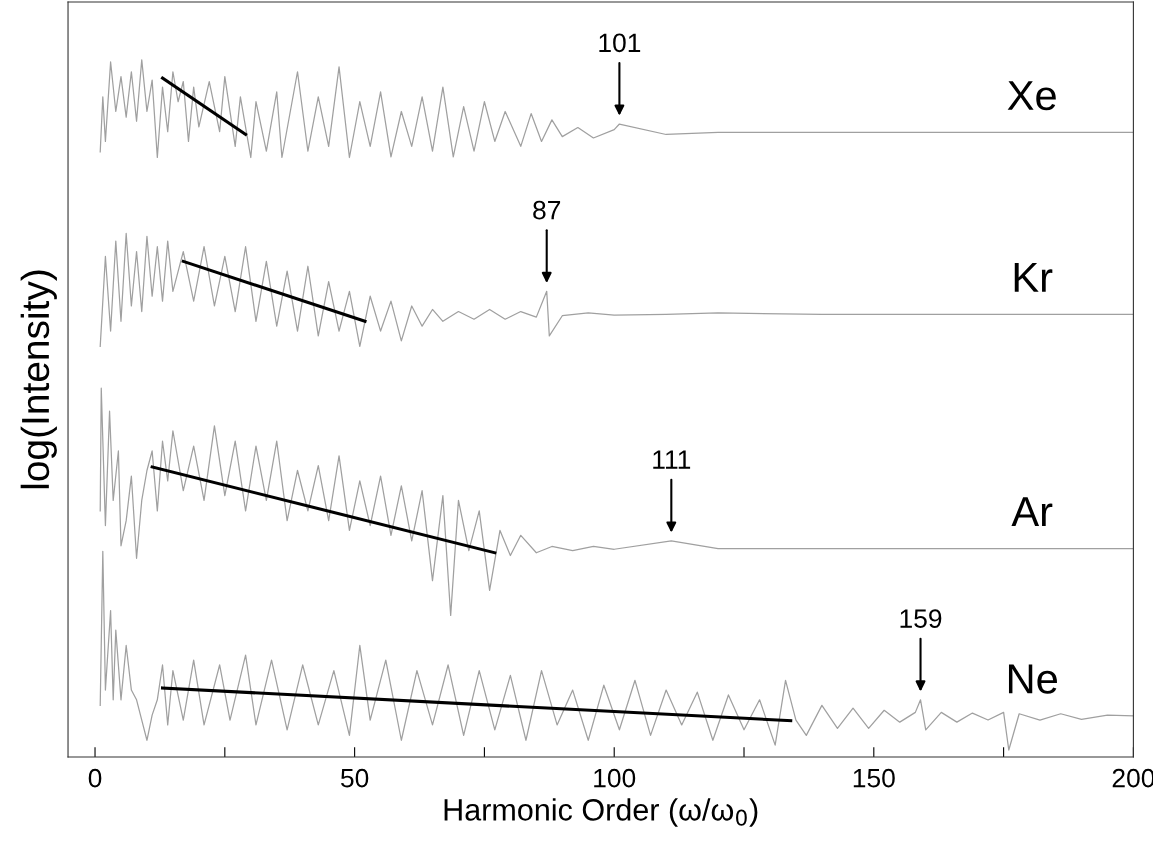  I want to click on x-tick-label: 0, so click(95, 778).